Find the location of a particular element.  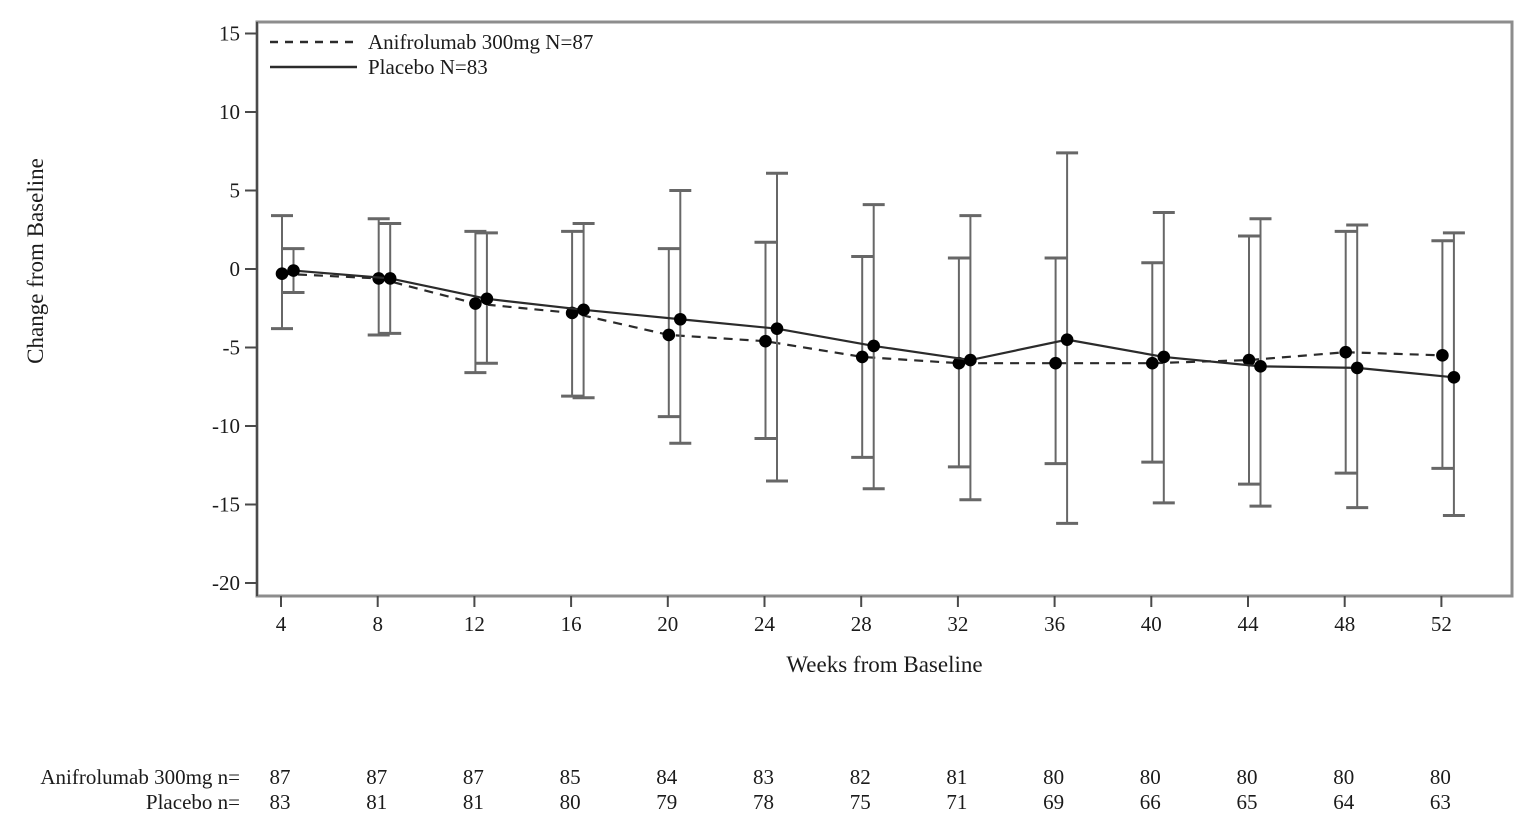

x-axis-ticks: 4 8 12 16 20 24 28 32 36 40 44 48 52 is located at coordinates (864, 616).